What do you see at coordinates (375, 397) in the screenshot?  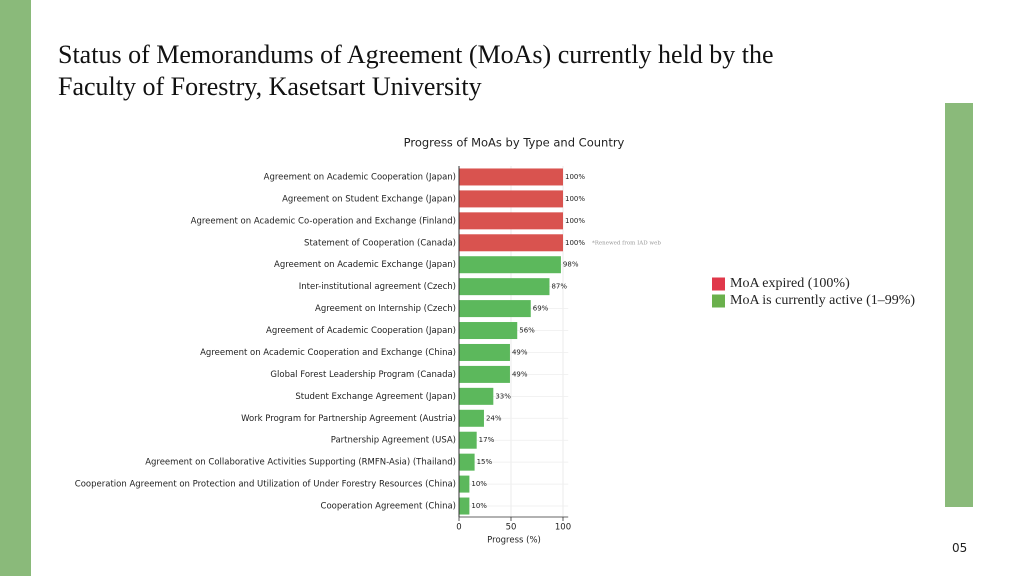 I see `y-tick-label: Student Exchange Agreement (Japan)` at bounding box center [375, 397].